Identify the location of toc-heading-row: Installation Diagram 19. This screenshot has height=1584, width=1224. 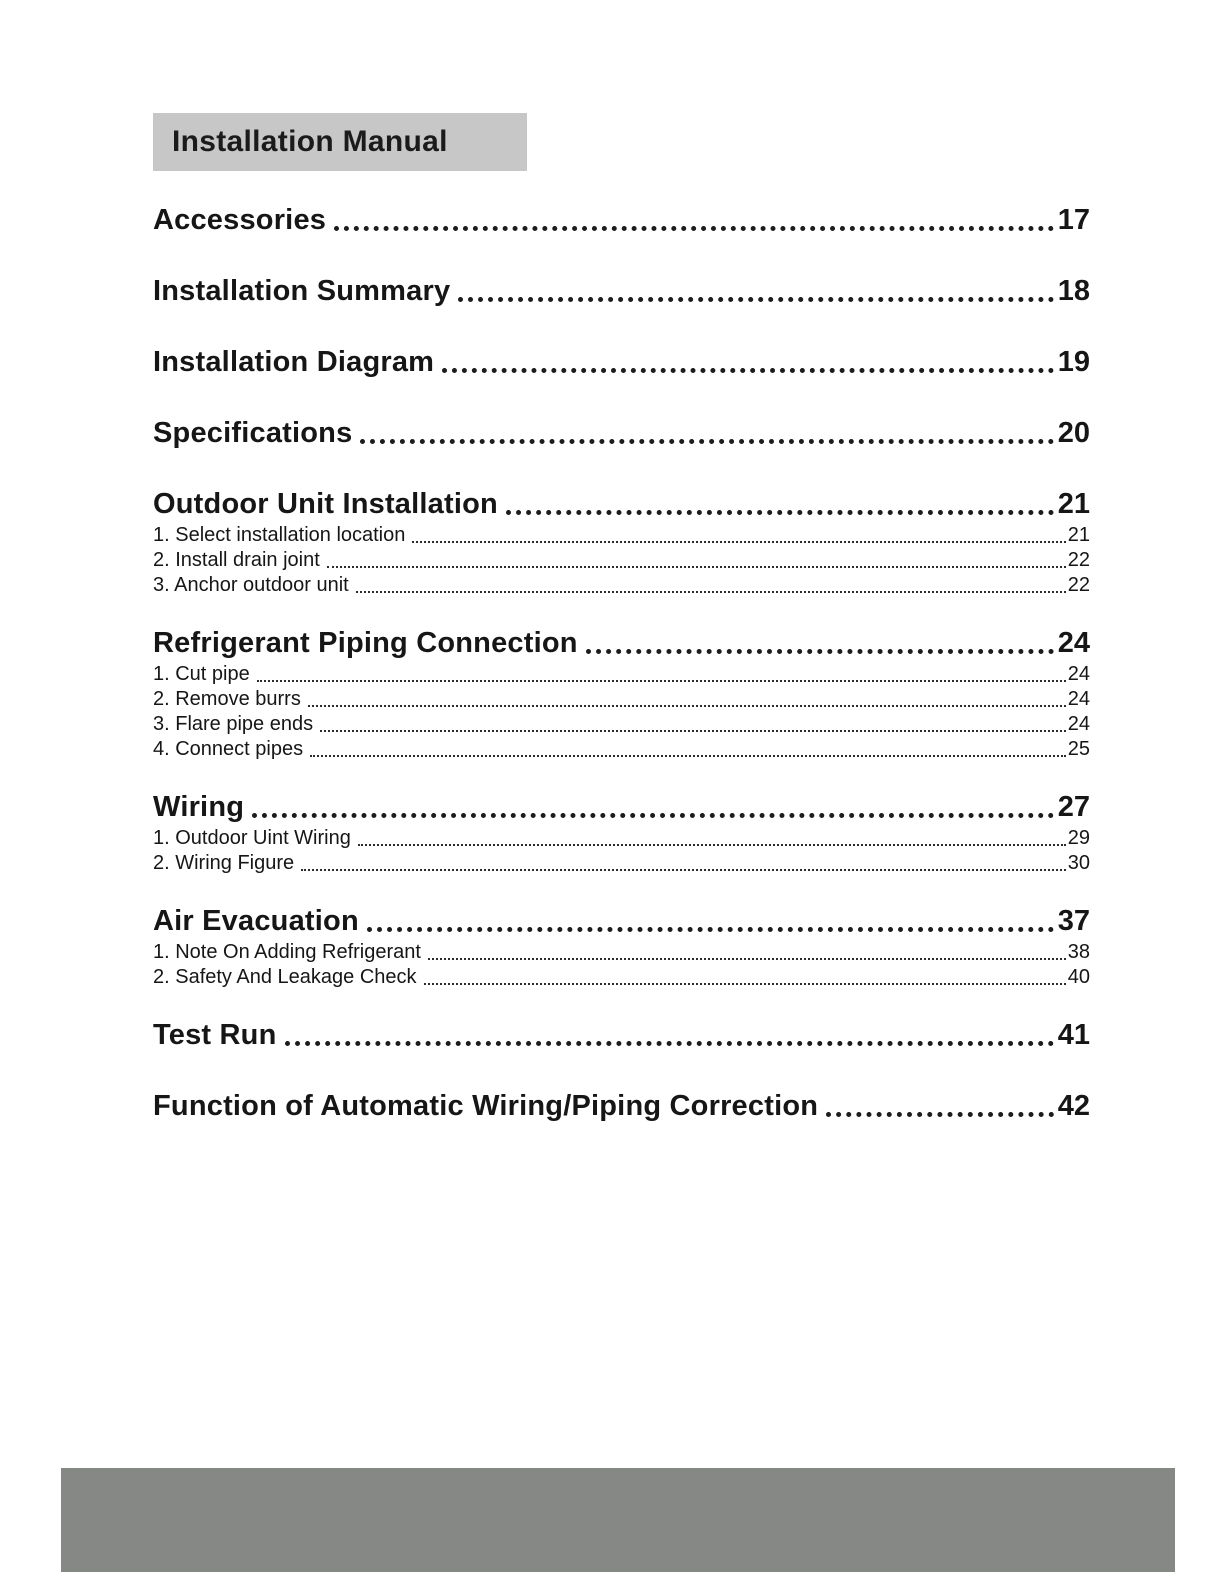
(621, 362).